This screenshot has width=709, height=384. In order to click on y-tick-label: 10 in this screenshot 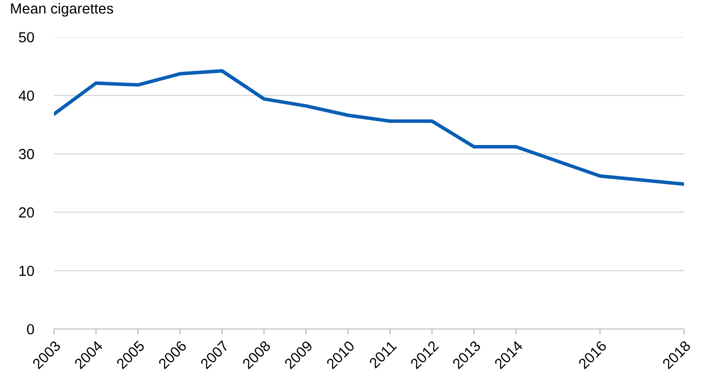, I will do `click(26, 271)`.